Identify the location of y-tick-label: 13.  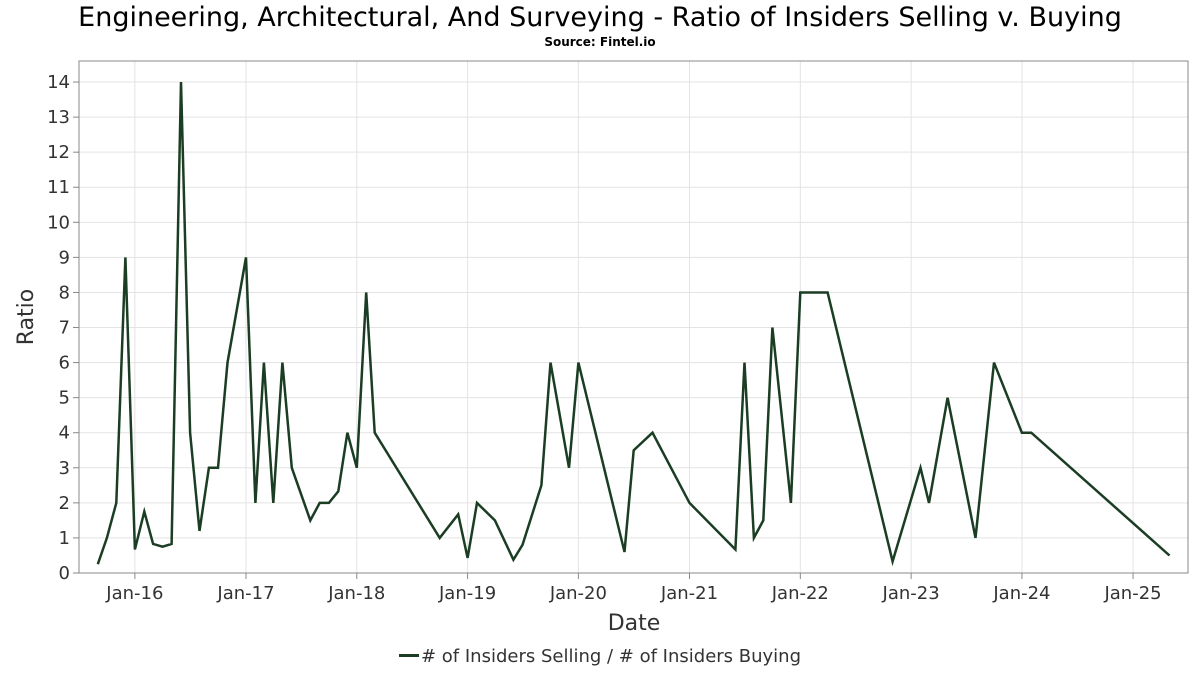
(58, 117).